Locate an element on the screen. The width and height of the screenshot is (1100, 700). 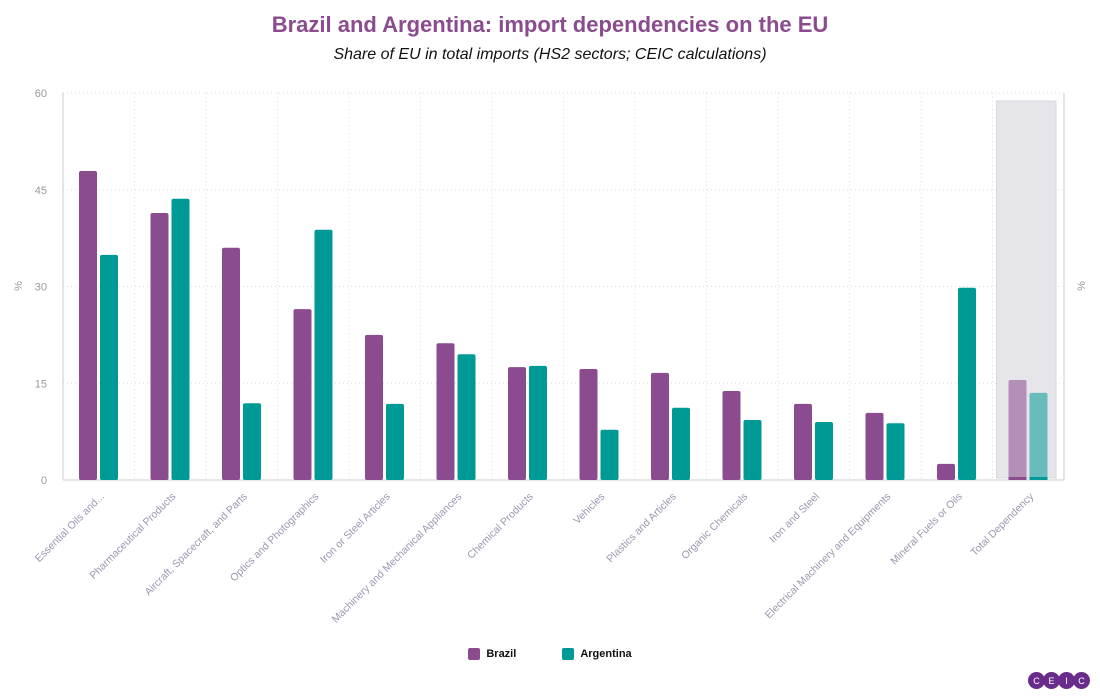
y-tick-label: 30 is located at coordinates (41, 288).